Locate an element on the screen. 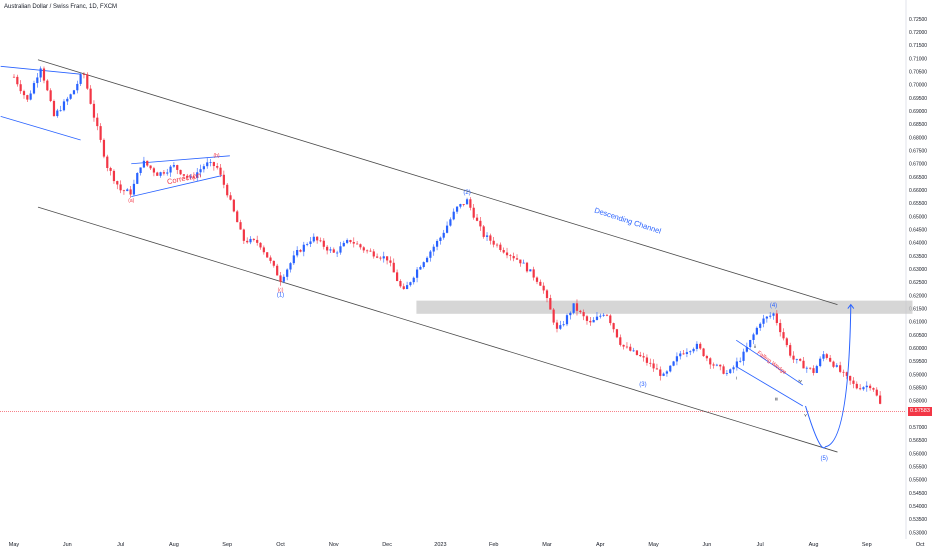 The width and height of the screenshot is (932, 550). y-tick-label: 0.69000 is located at coordinates (918, 112).